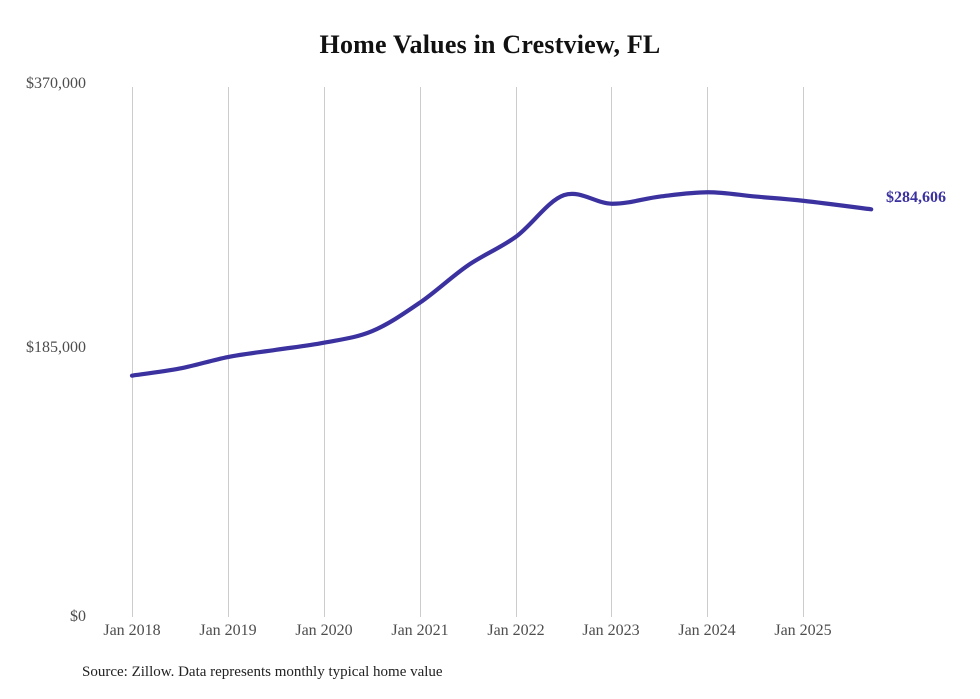  What do you see at coordinates (56, 83) in the screenshot?
I see `y-axis-tick-top: $370,000` at bounding box center [56, 83].